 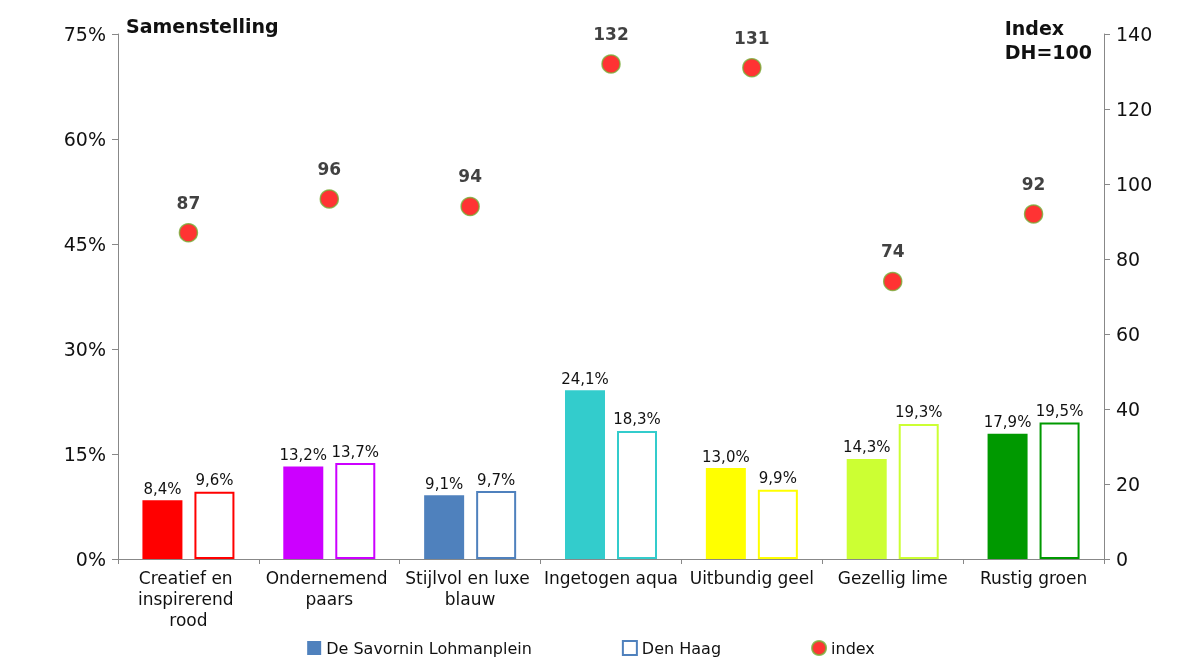 What do you see at coordinates (355, 451) in the screenshot?
I see `data-label: 13,7%` at bounding box center [355, 451].